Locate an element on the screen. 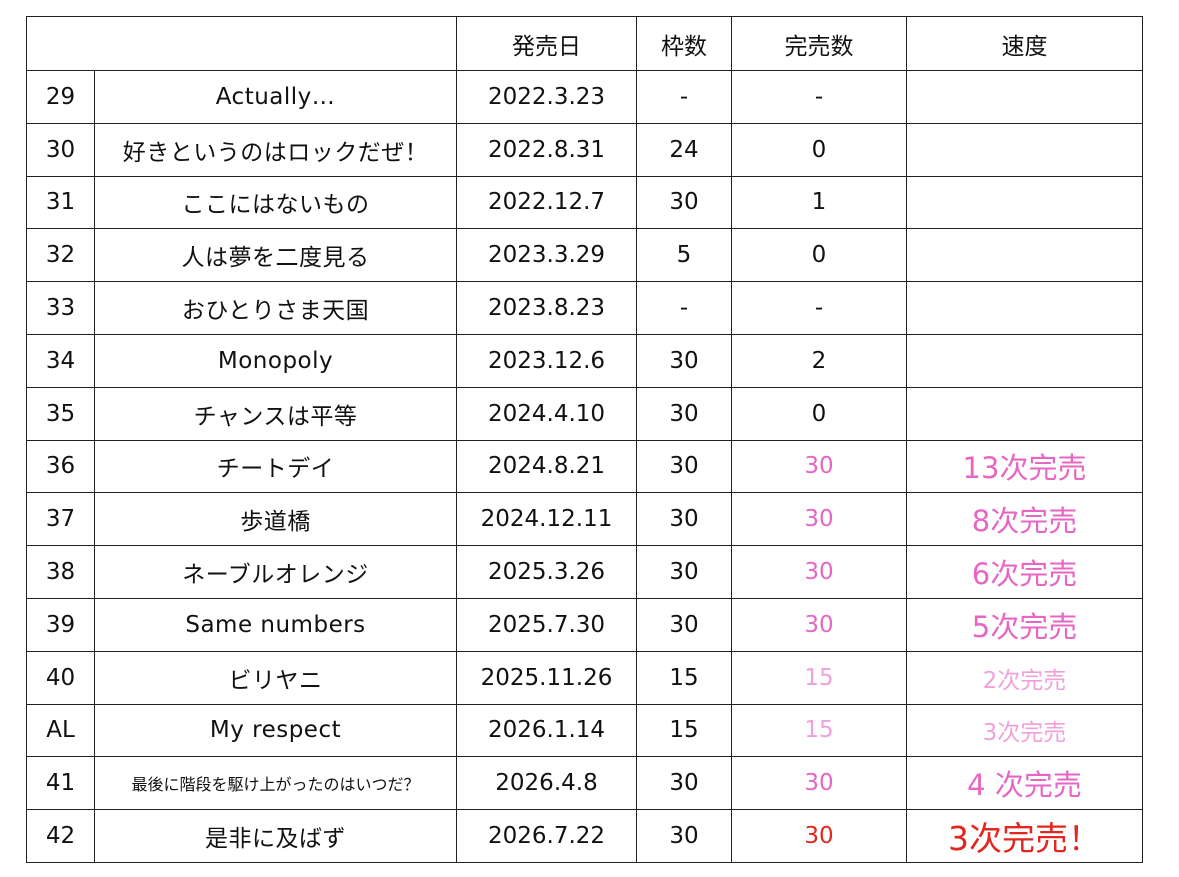 This screenshot has height=877, width=1179. table-row: 37 歩道橋 2024.12.11 30 30 8次完売 is located at coordinates (584, 519).